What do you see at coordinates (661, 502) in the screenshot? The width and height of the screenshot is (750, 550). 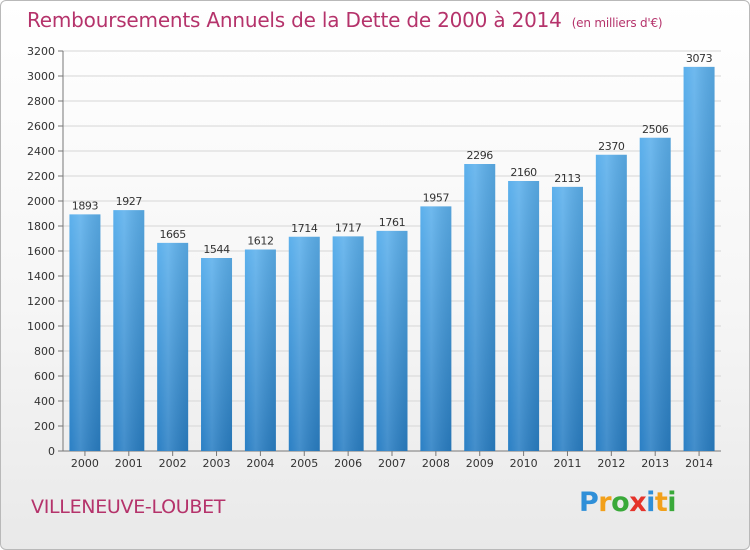 I see `logo-letter: t` at bounding box center [661, 502].